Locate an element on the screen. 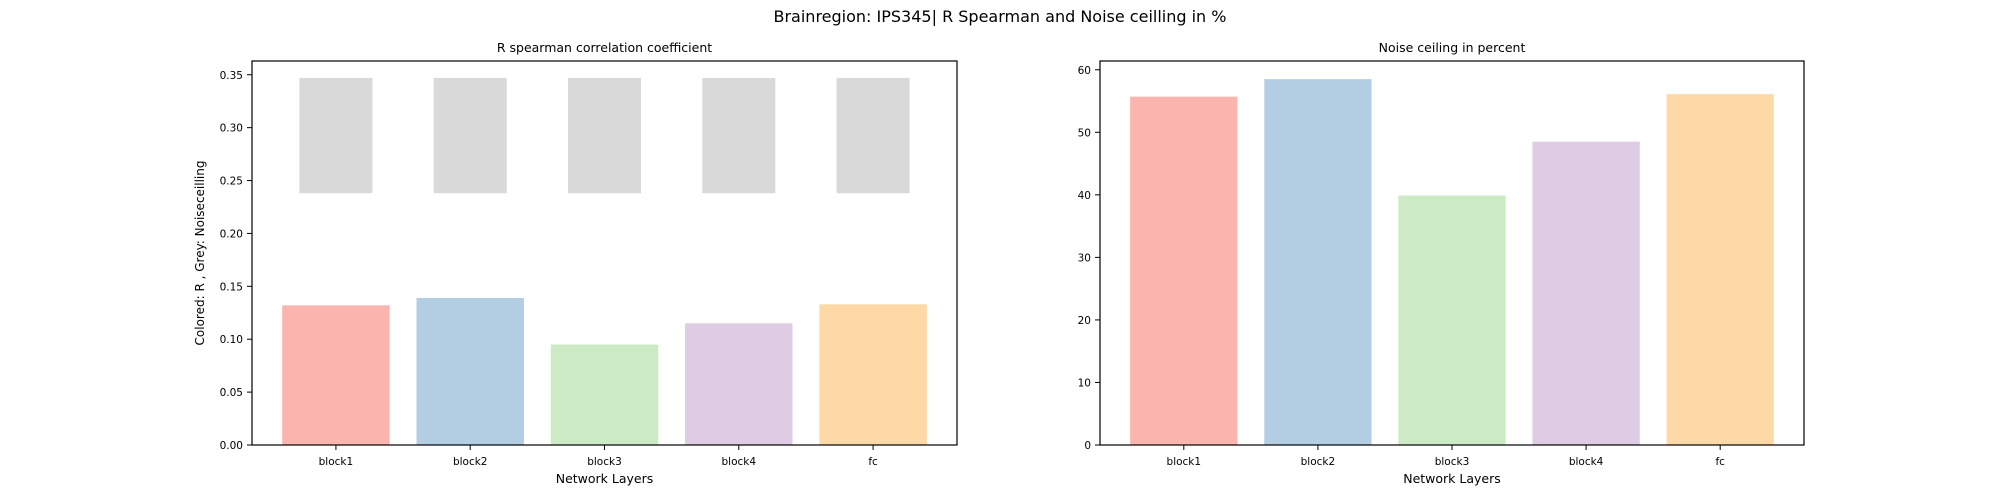 The image size is (2000, 500). y-axis-ticks: 0 10 20 30 40 50 60 is located at coordinates (1089, 258).